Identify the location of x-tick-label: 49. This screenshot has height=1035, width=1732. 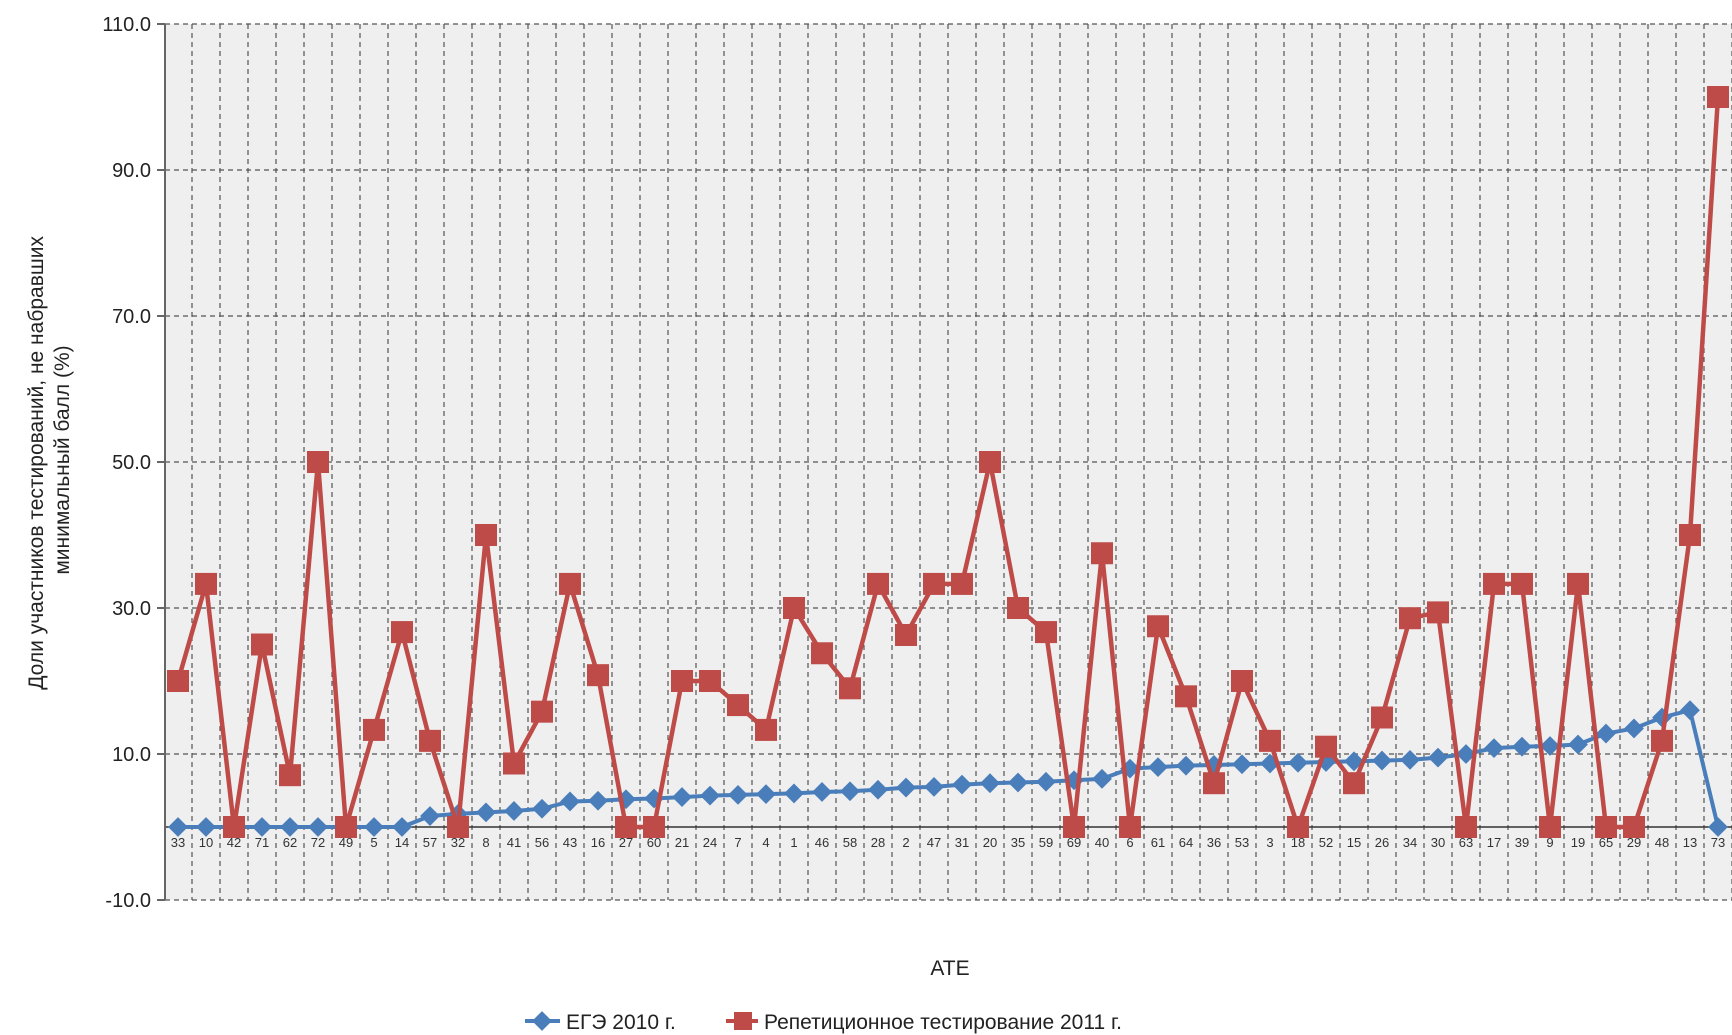
(346, 842).